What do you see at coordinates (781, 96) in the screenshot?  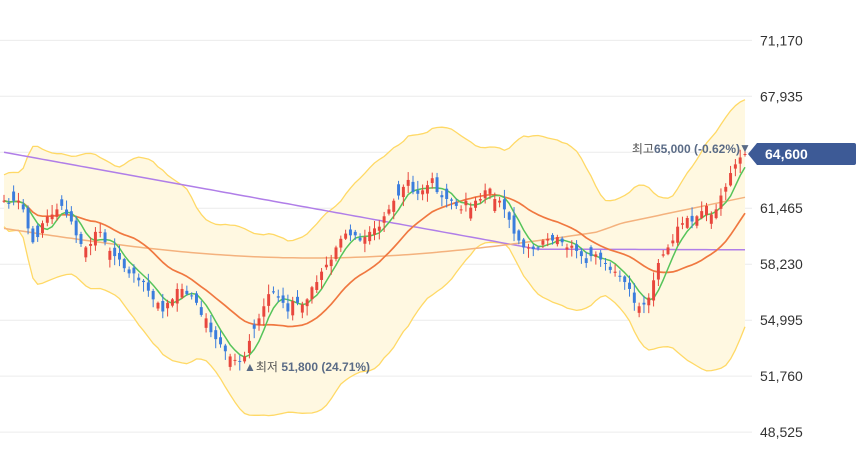 I see `y-tick-label: 67,935` at bounding box center [781, 96].